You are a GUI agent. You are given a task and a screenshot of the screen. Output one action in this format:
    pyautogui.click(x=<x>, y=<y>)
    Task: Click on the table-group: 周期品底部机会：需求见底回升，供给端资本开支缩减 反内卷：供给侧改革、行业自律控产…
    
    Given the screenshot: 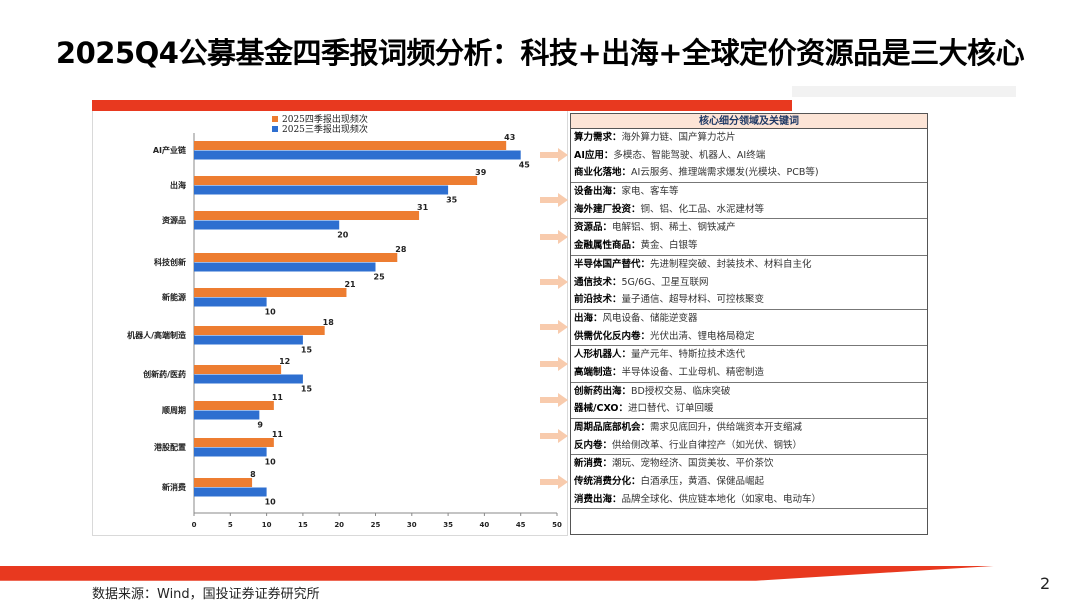 What is the action you would take?
    pyautogui.click(x=749, y=437)
    